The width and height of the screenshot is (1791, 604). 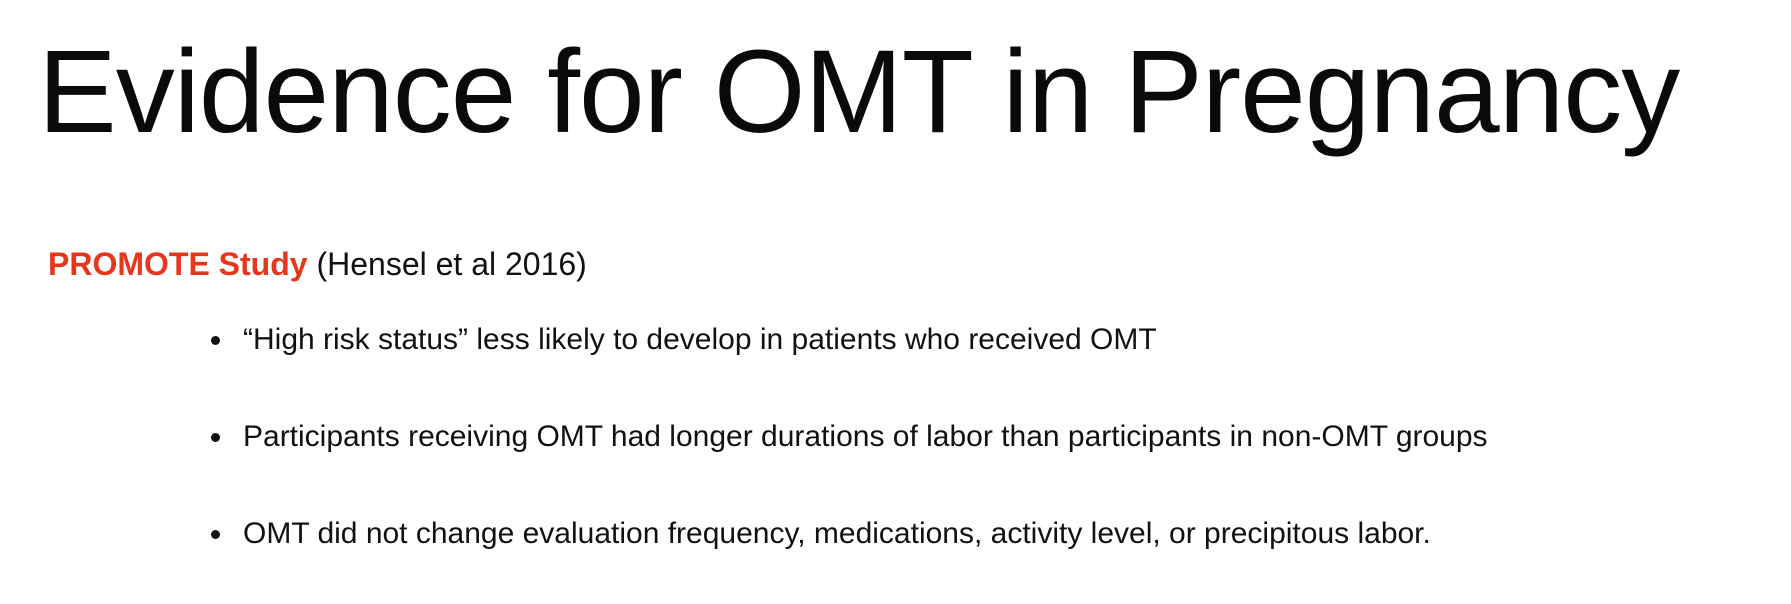 I want to click on study-citation: (Hensel et al 2016), so click(x=451, y=264).